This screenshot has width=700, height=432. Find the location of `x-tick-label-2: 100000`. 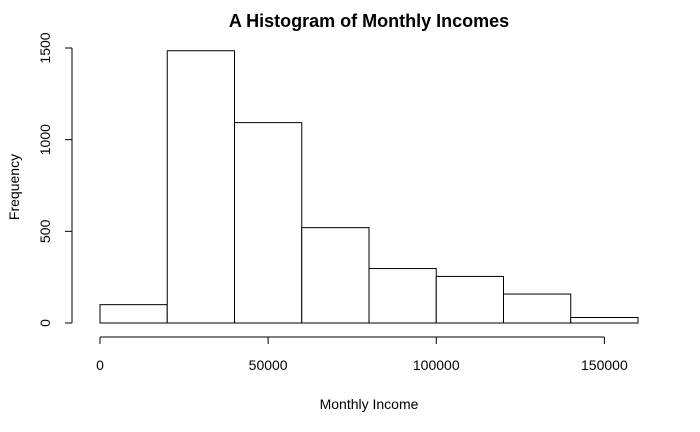

x-tick-label-2: 100000 is located at coordinates (436, 365).